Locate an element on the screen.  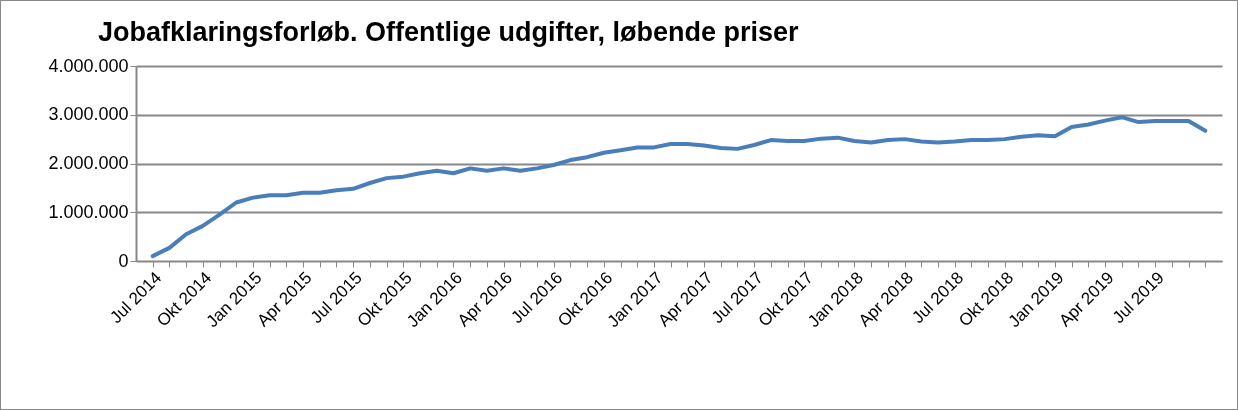
chart-title: Jobafklaringsforløb. Offentlige udgifter, løbende priser is located at coordinates (448, 32).